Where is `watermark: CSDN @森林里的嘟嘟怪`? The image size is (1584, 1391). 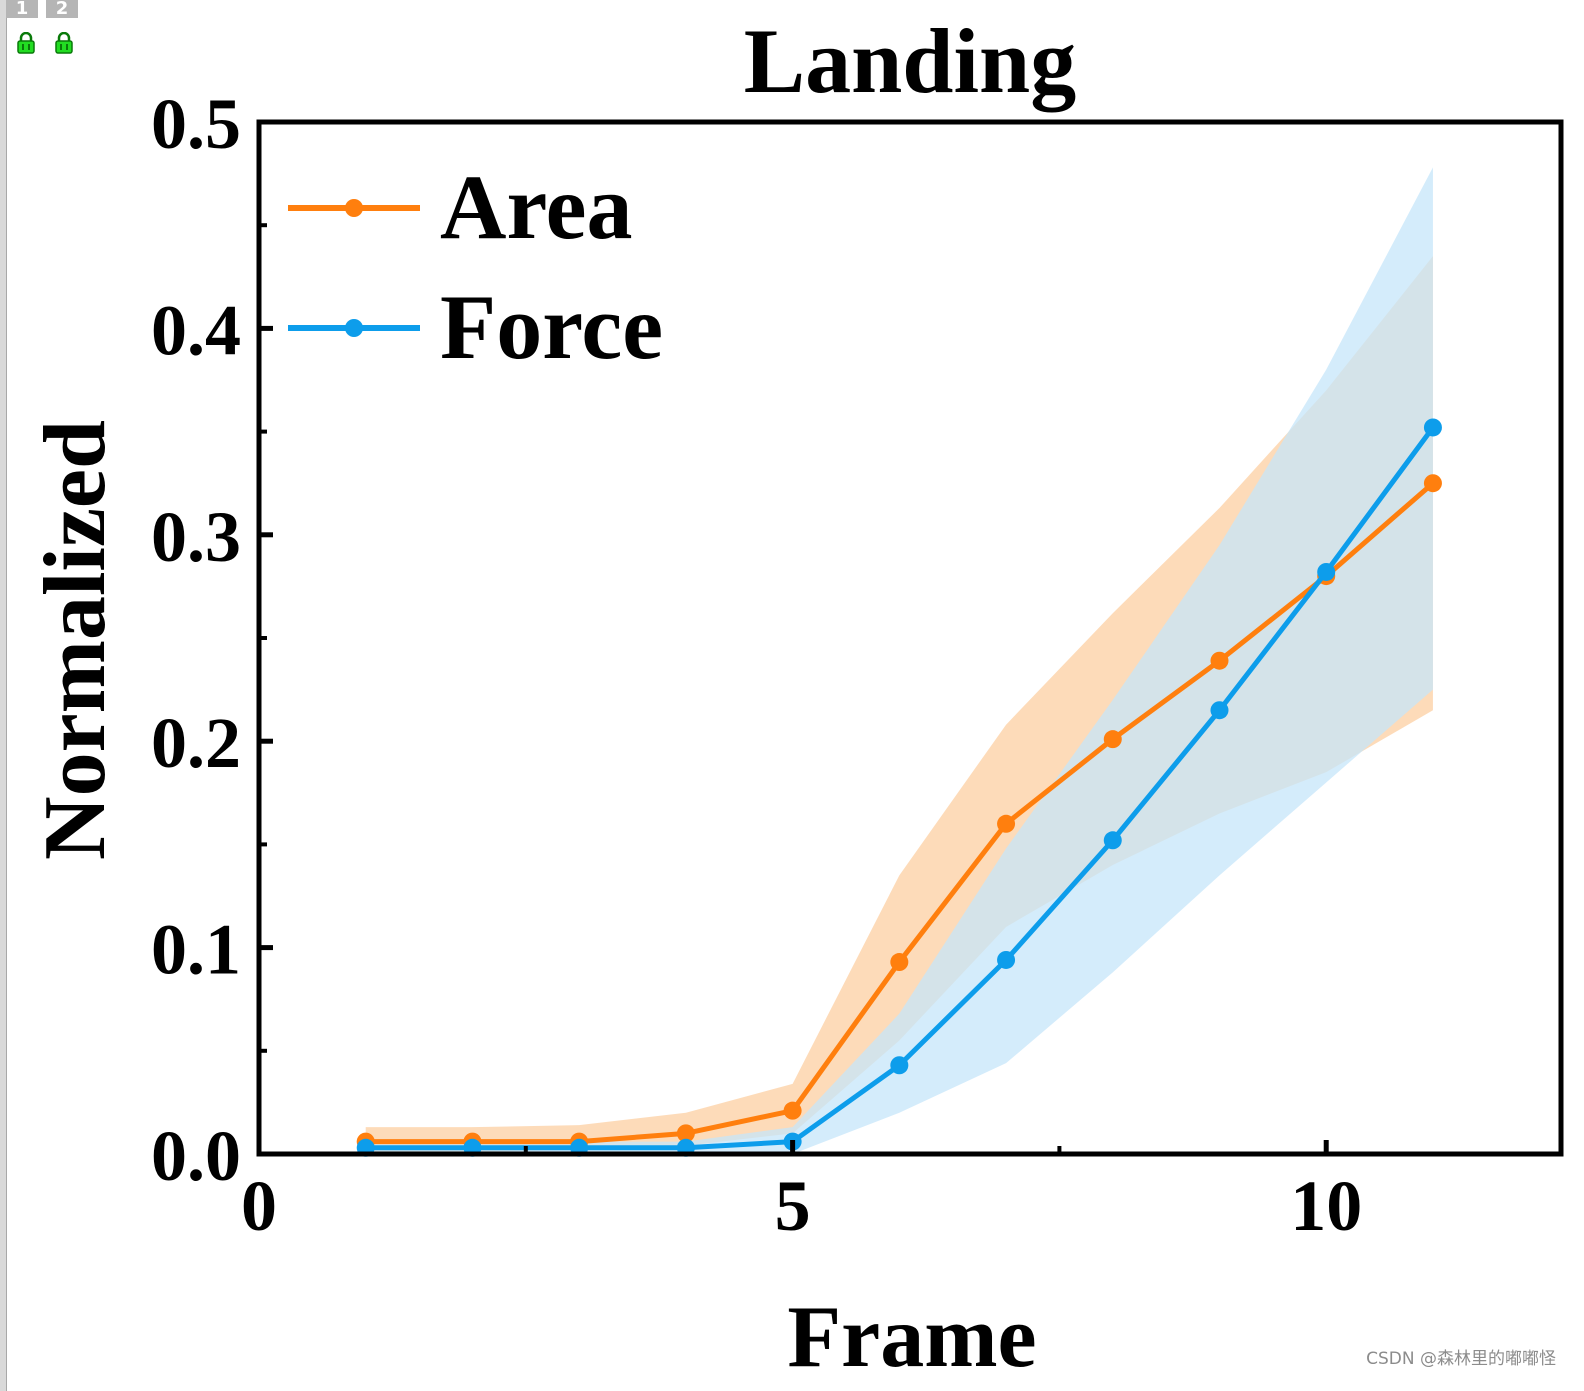
watermark: CSDN @森林里的嘟嘟怪 is located at coordinates (1461, 1359).